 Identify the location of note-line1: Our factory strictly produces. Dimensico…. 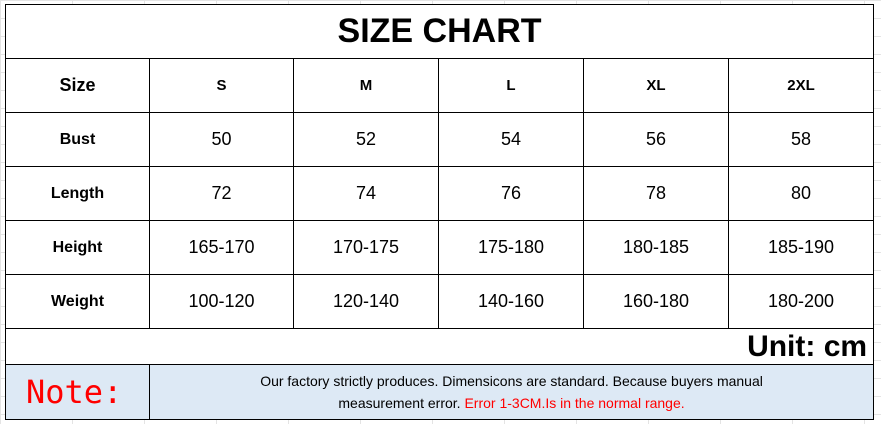
(511, 381).